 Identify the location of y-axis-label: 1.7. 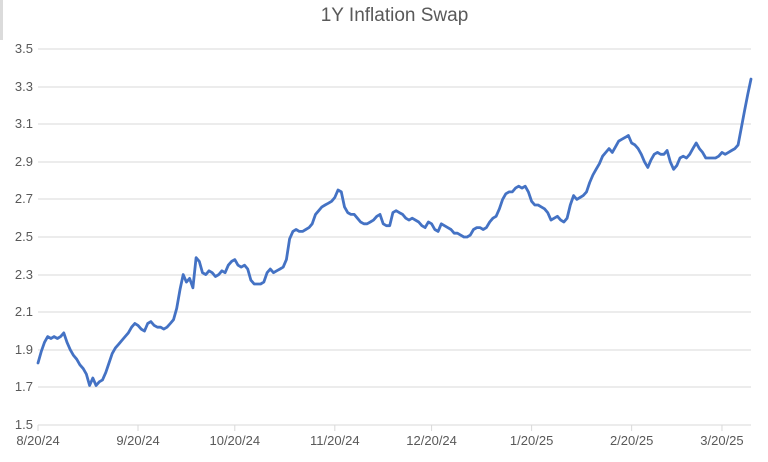
(23, 387).